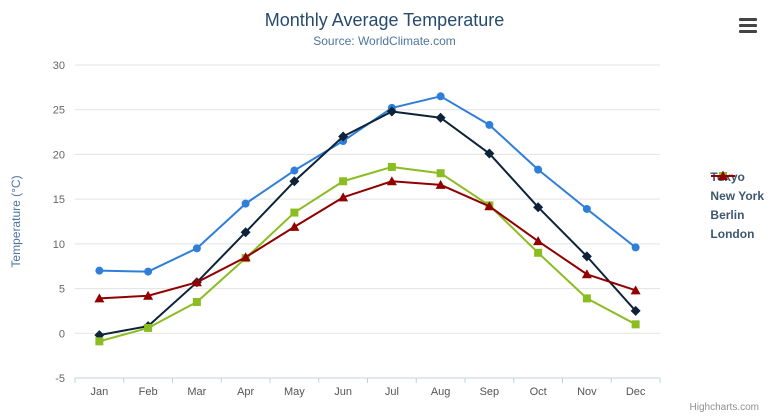 This screenshot has height=416, width=769. What do you see at coordinates (196, 392) in the screenshot?
I see `x-tick-label: Mar` at bounding box center [196, 392].